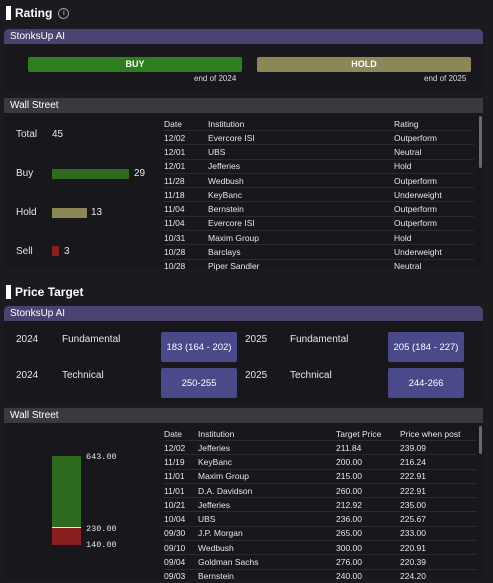  I want to click on rating-title: Rating, so click(34, 13).